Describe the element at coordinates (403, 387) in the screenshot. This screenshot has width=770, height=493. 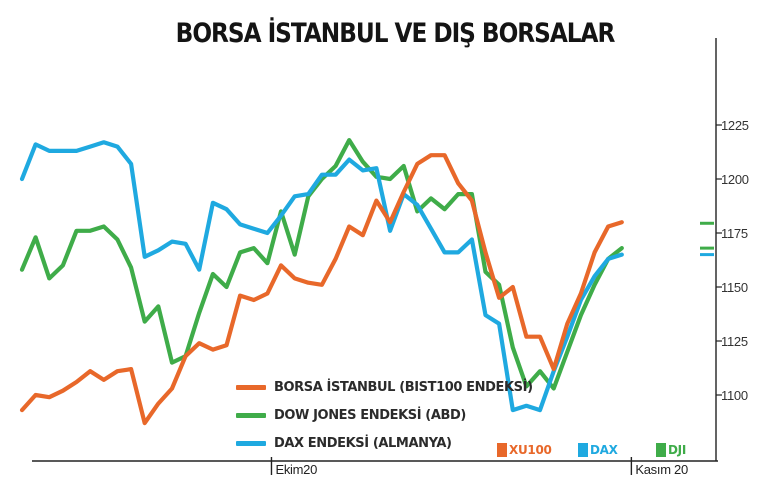
I see `legend-label-bist100: BORSA İSTANBUL (BIST100 ENDEKSİ)` at that location.